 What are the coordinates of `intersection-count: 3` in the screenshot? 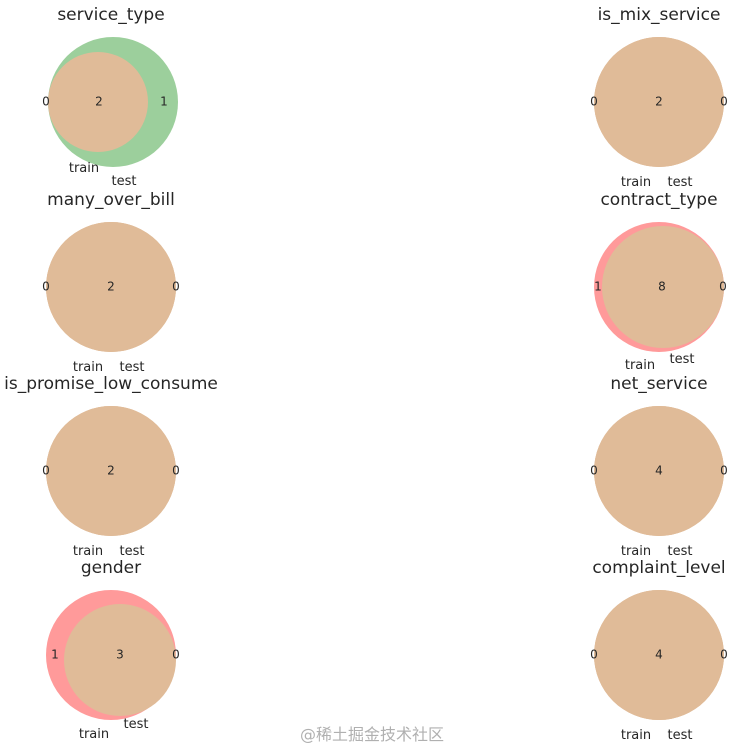 It's located at (120, 655).